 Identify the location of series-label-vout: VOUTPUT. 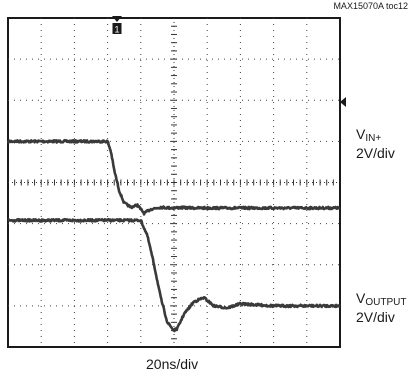
(381, 300).